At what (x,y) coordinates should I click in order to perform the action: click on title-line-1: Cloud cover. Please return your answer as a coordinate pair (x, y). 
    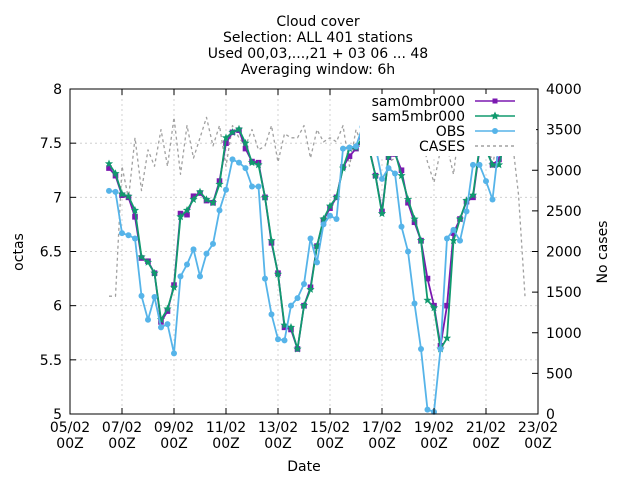
    Looking at the image, I should click on (318, 22).